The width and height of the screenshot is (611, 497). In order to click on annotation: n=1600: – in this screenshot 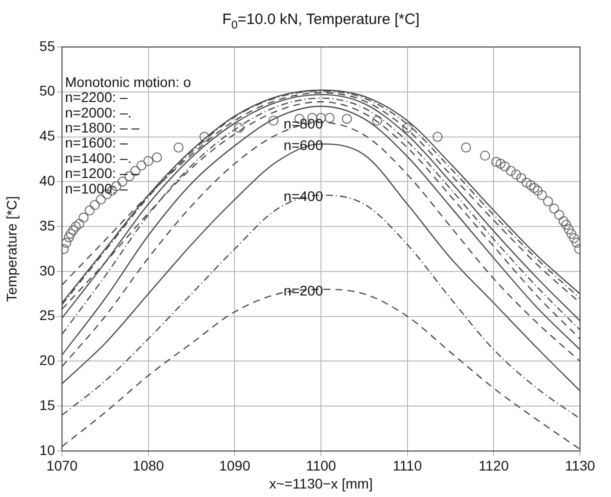, I will do `click(96, 142)`.